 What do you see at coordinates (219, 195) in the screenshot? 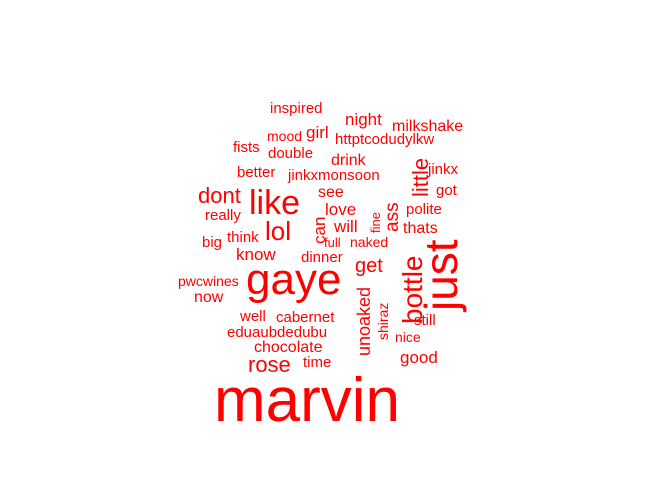
I see `word-dont: dont` at bounding box center [219, 195].